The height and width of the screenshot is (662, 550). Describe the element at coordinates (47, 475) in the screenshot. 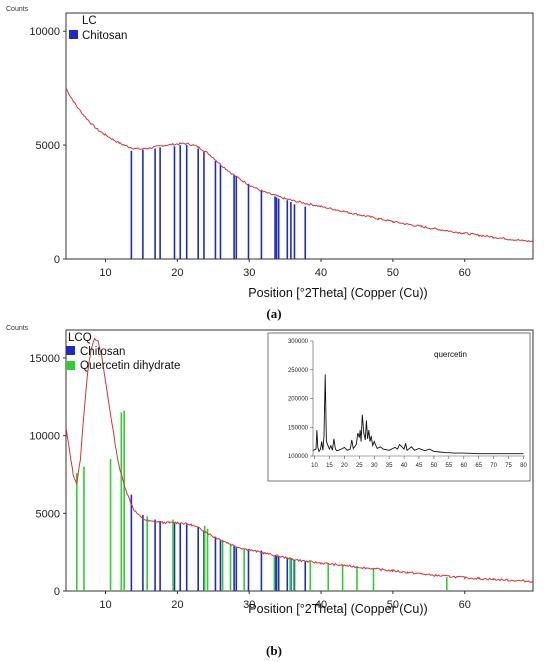

I see `chart-b-y-axis: 0 5000 10000 15000` at that location.